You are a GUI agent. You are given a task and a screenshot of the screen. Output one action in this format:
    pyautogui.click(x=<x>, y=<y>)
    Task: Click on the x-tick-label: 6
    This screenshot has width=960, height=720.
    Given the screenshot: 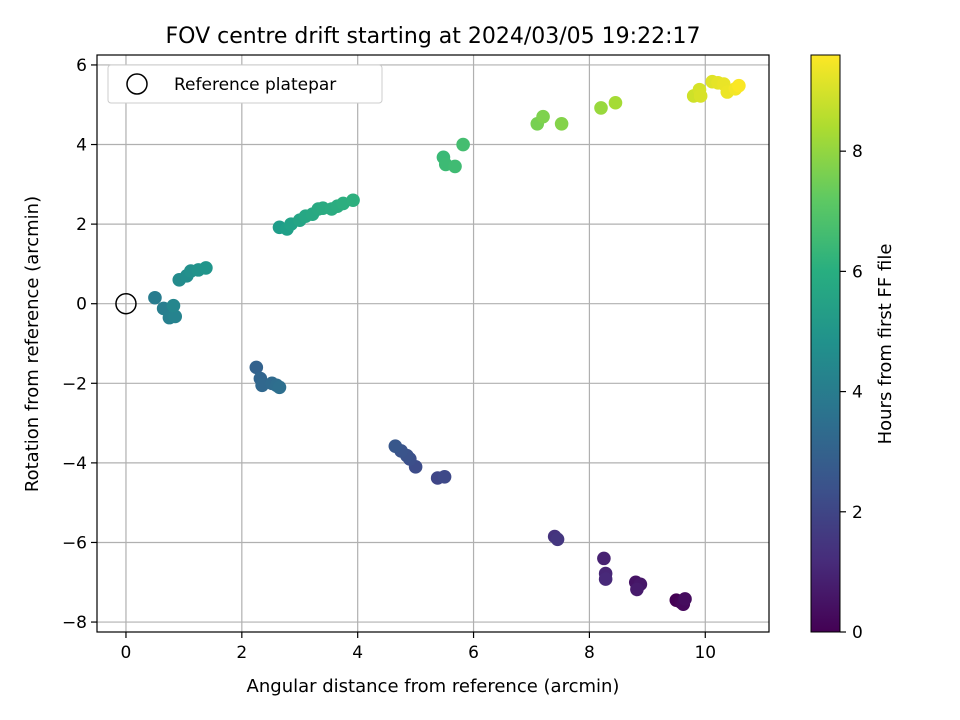 What is the action you would take?
    pyautogui.click(x=473, y=653)
    